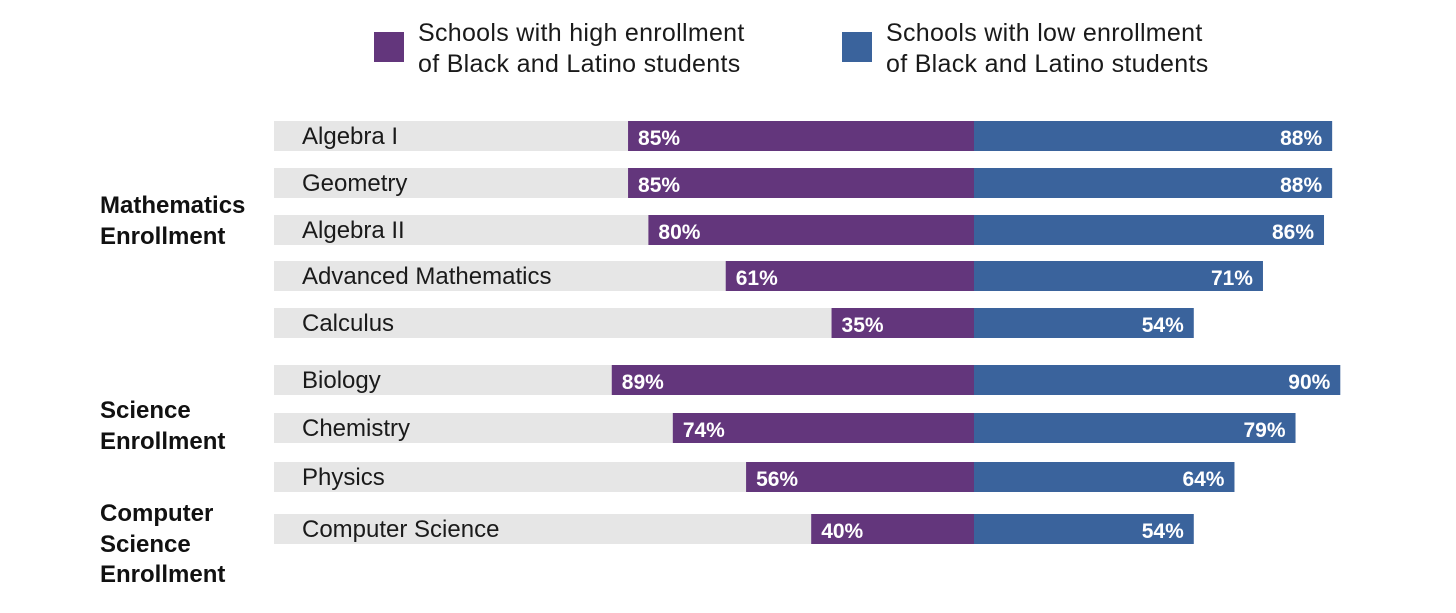 Image resolution: width=1456 pixels, height=613 pixels. I want to click on legend-label-line: Schools with low enrollment, so click(1044, 33).